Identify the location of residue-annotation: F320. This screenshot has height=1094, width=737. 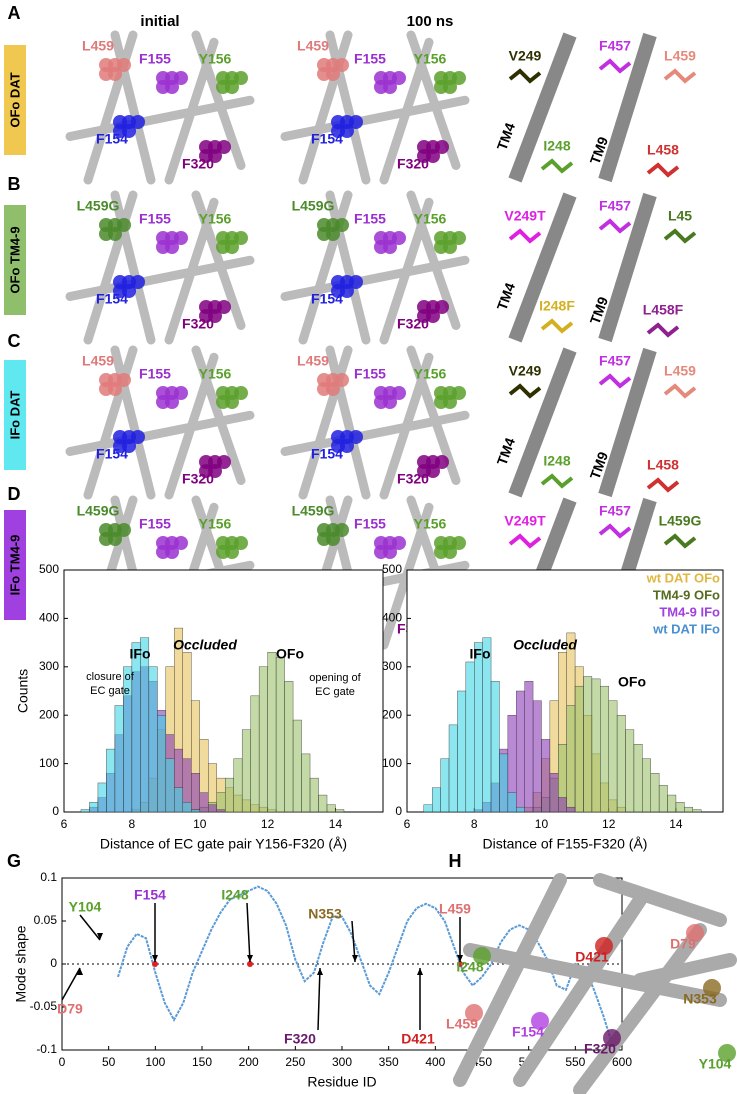
(300, 1039).